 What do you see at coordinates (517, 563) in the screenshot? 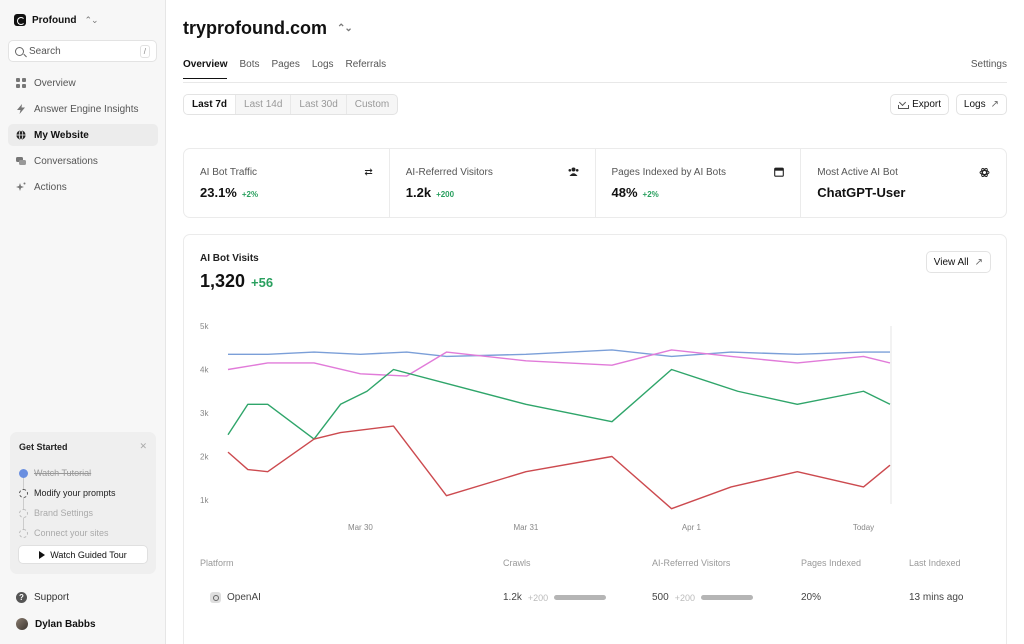
I see `col-header-crawls: Crawls` at bounding box center [517, 563].